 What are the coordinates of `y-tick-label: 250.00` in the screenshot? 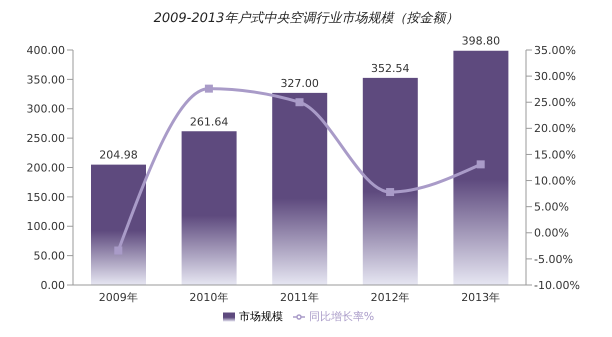 It's located at (45, 139).